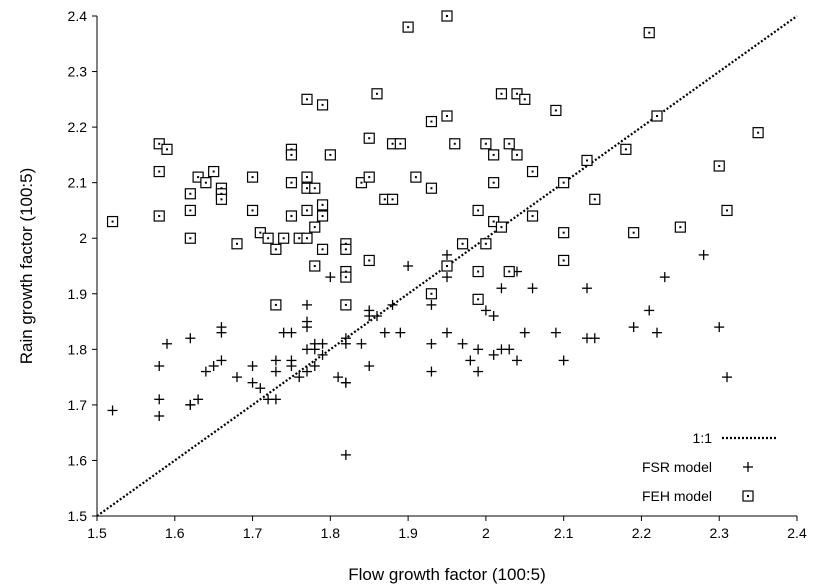 This screenshot has height=585, width=814. I want to click on y-tick-label: 1.8, so click(78, 349).